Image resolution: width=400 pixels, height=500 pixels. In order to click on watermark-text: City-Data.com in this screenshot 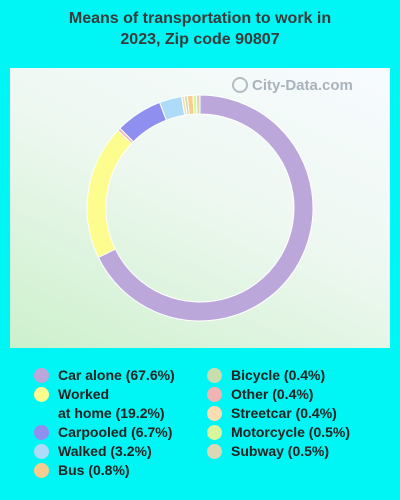, I will do `click(302, 85)`.